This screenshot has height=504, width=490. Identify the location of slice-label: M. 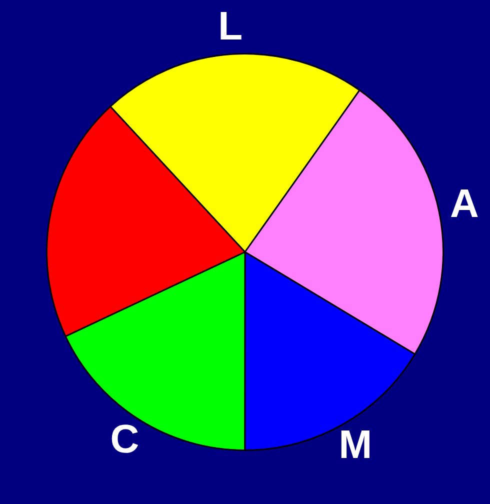
(355, 445).